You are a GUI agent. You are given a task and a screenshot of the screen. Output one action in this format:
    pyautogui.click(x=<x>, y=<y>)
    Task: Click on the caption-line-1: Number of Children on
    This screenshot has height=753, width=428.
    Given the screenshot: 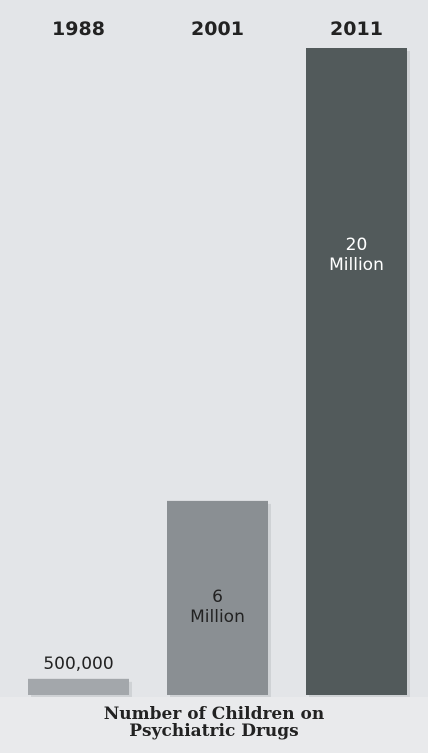 What is the action you would take?
    pyautogui.click(x=214, y=714)
    